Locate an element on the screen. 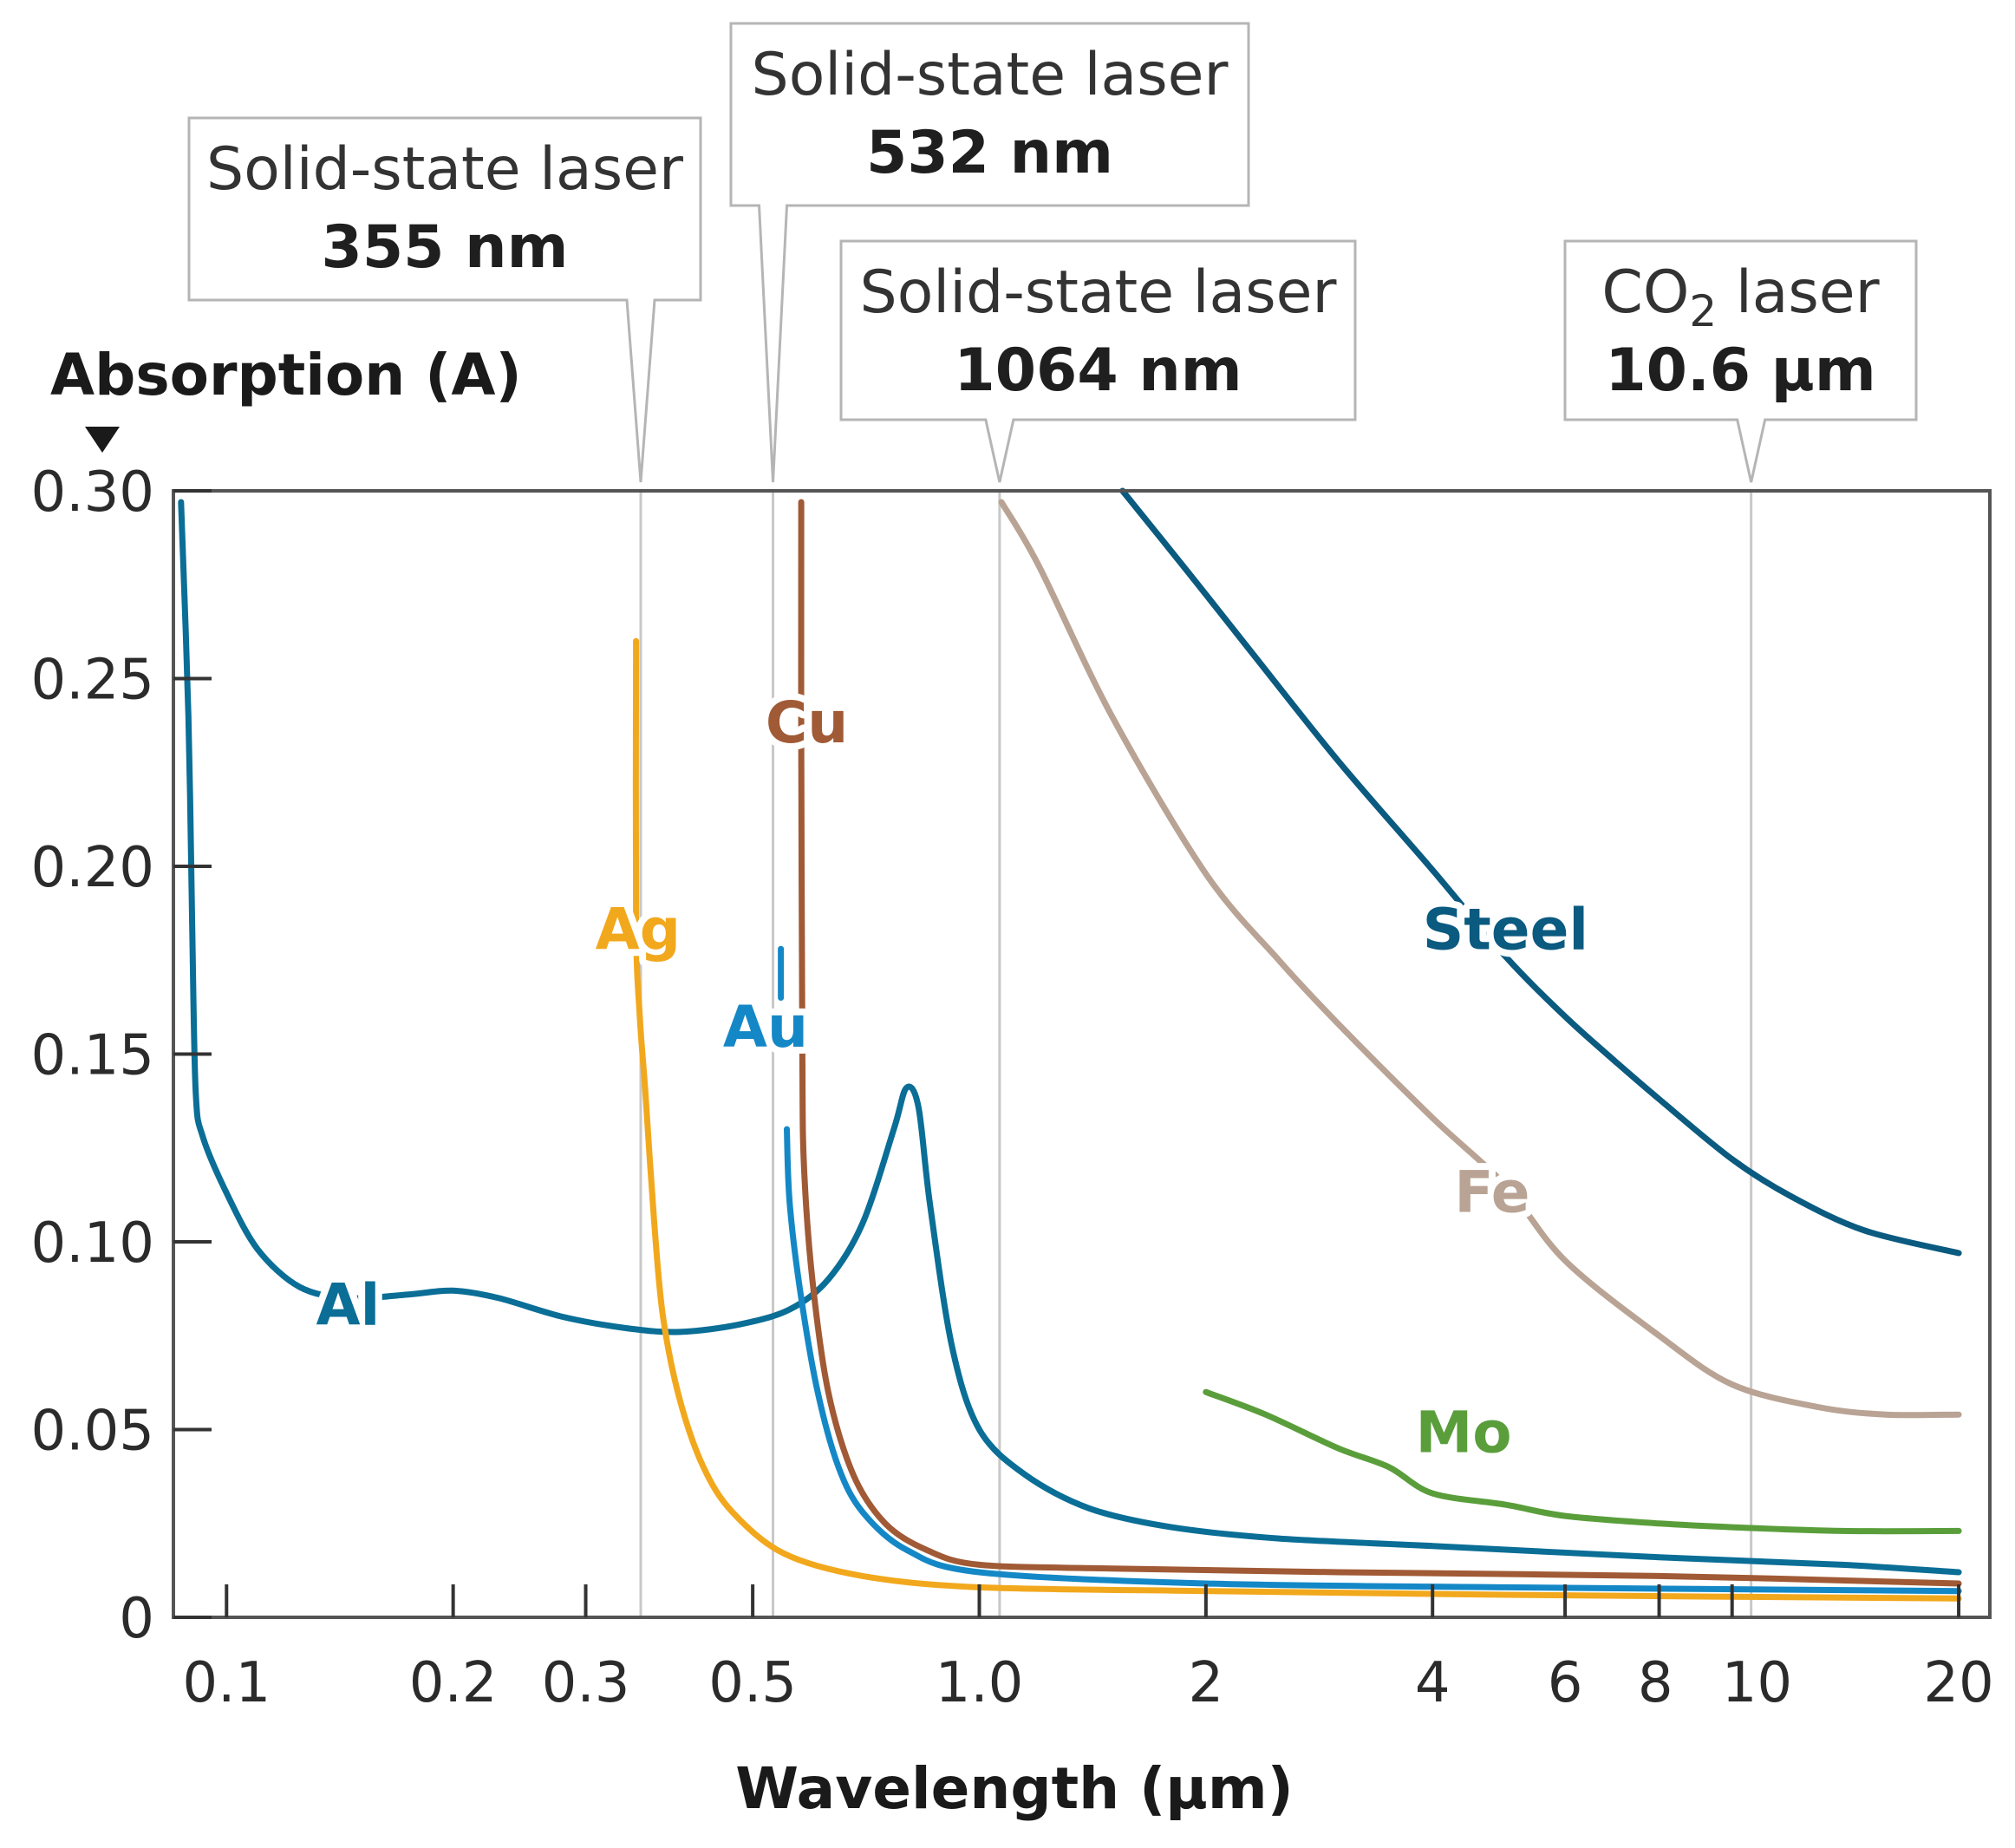 The image size is (2015, 1848). series-label-fe: Fe is located at coordinates (1491, 1192).